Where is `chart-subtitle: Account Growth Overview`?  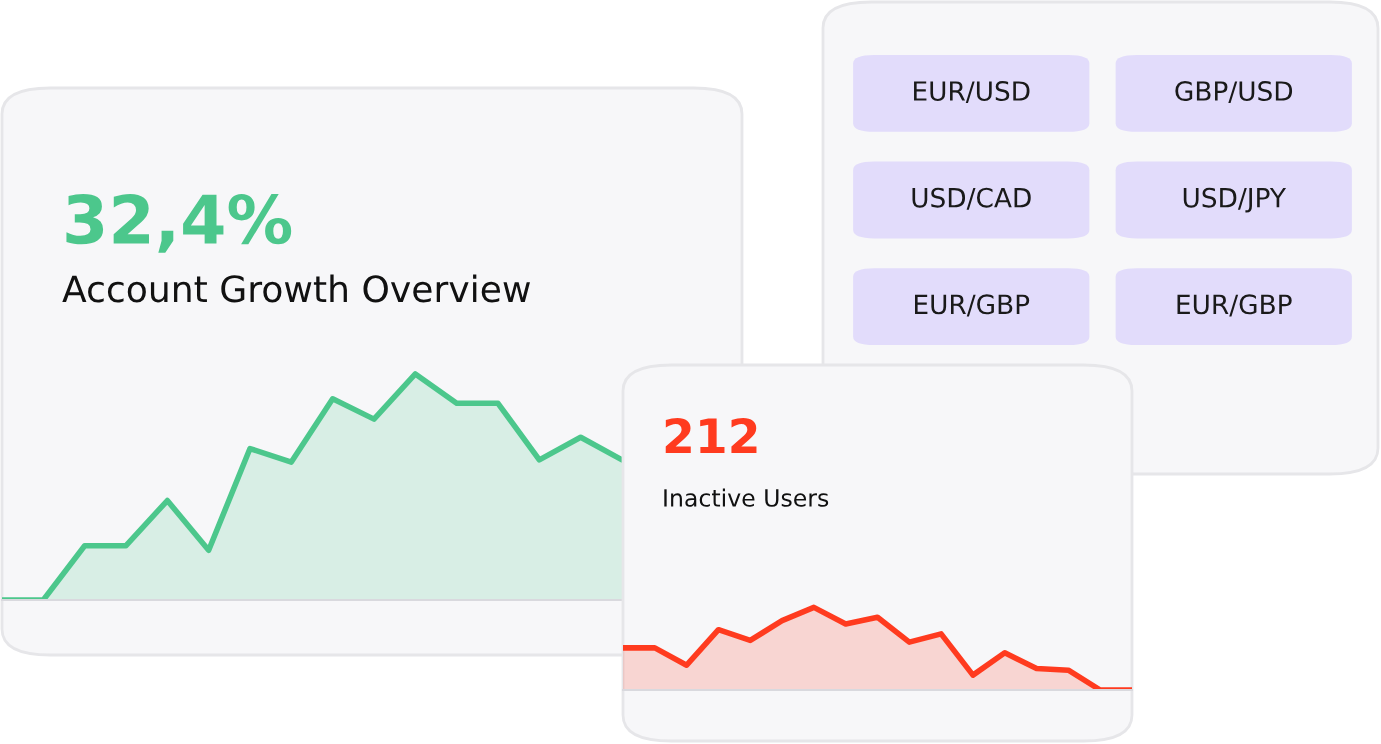
chart-subtitle: Account Growth Overview is located at coordinates (296, 288).